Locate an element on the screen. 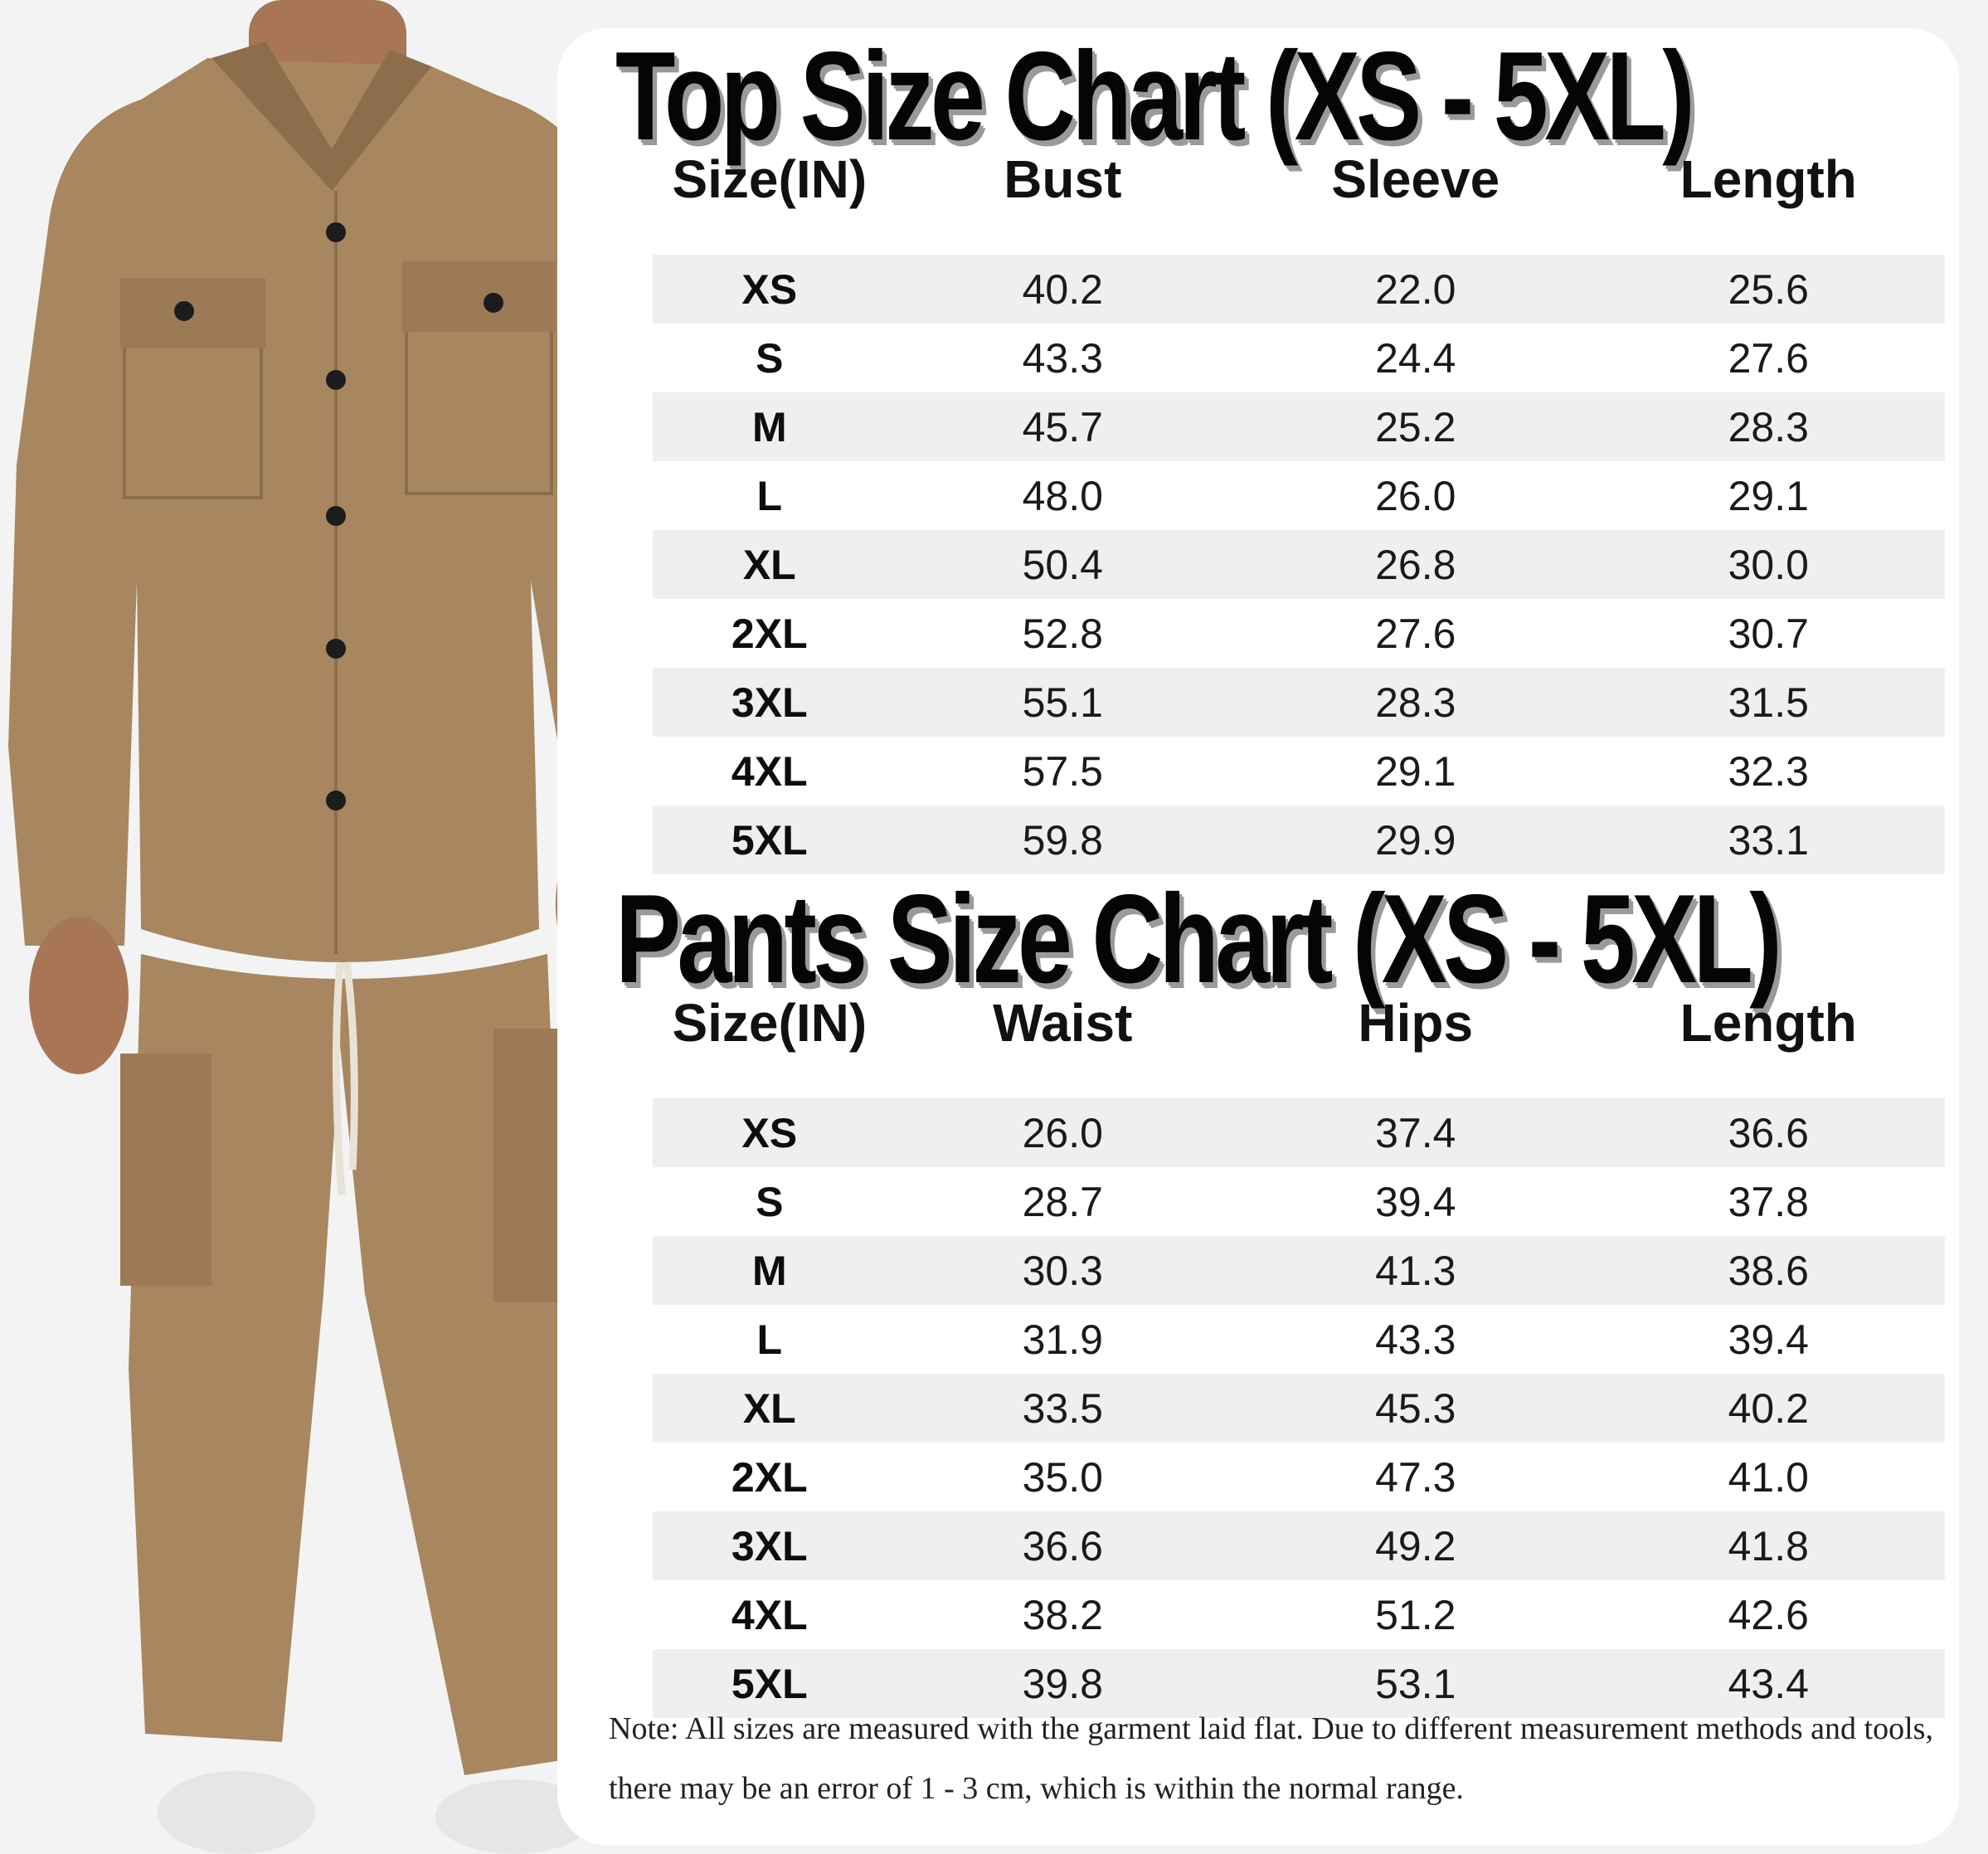  table-row: 3XL 55.1 28.3 31.5 is located at coordinates (1299, 702).